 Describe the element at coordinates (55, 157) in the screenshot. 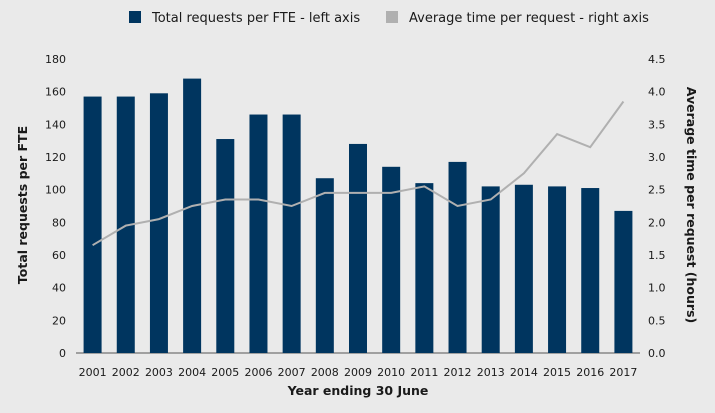

I see `left-tick-label: 120` at that location.